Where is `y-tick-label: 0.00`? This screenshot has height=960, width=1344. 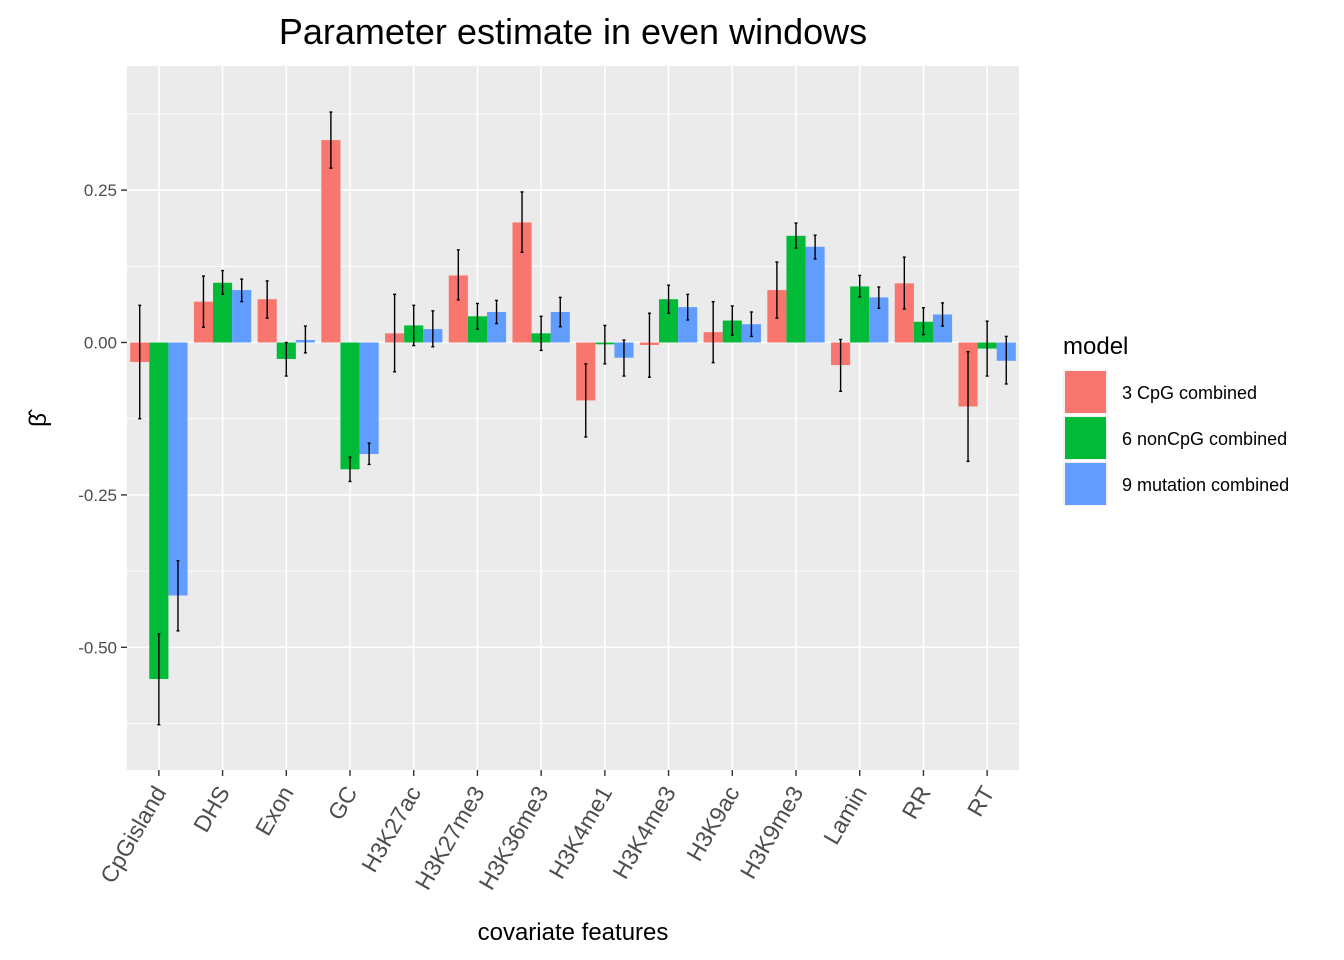 y-tick-label: 0.00 is located at coordinates (100, 343).